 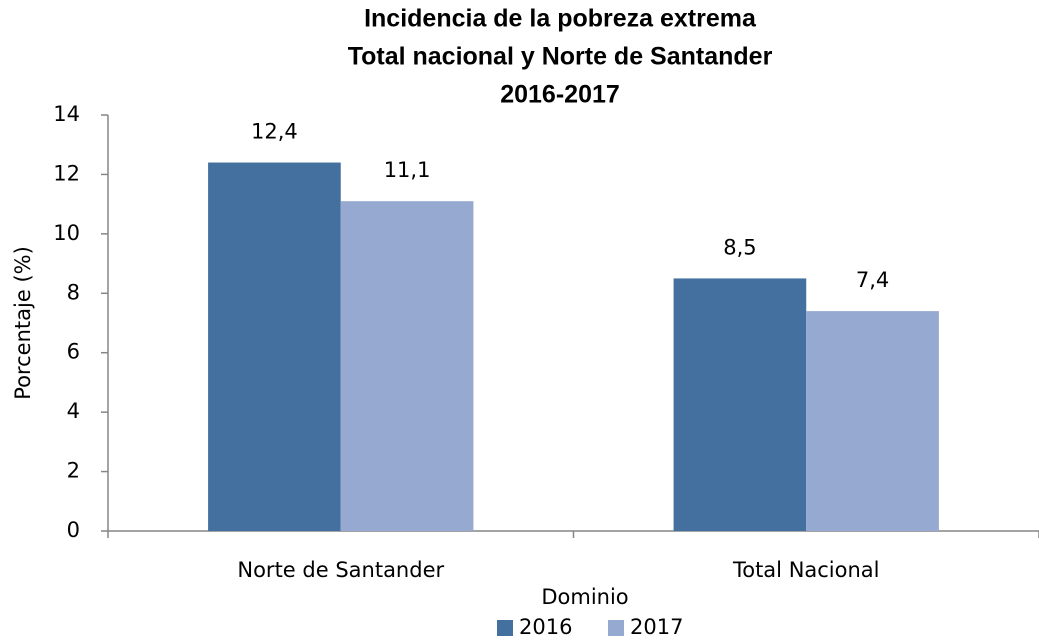 I want to click on x-tick-label: Total Nacional, so click(x=806, y=570).